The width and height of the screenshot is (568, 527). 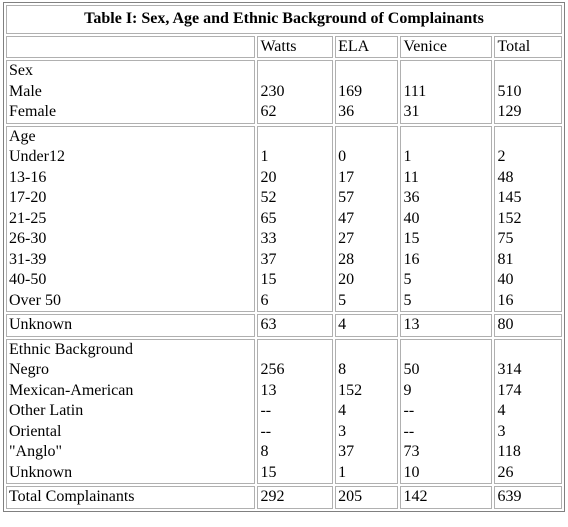 What do you see at coordinates (25, 91) in the screenshot?
I see `row-label: Male` at bounding box center [25, 91].